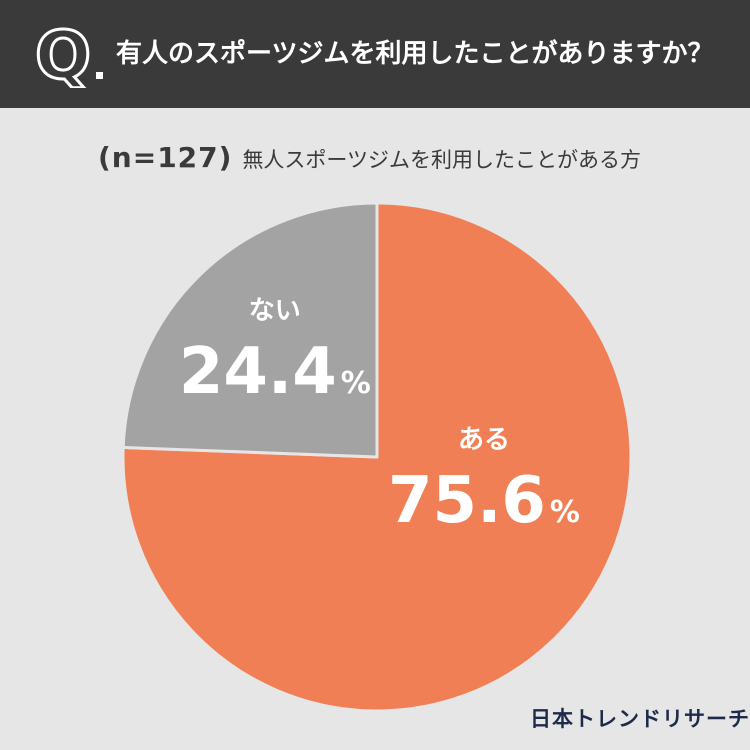  I want to click on brand-logo: 日本トレンドリサーチ, so click(640, 719).